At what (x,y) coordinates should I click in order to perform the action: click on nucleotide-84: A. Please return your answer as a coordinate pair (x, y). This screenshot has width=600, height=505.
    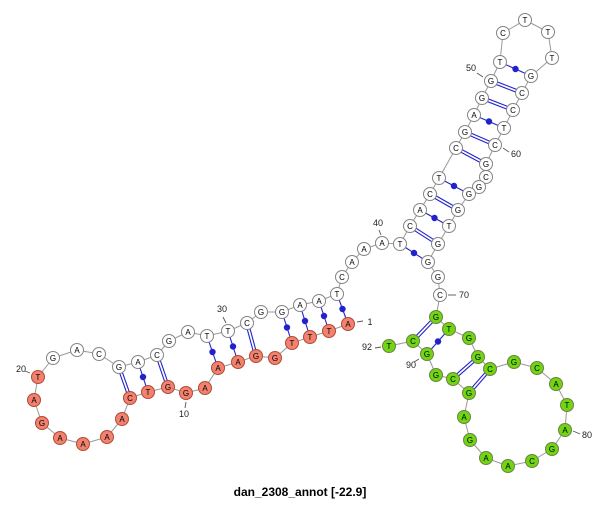
    Looking at the image, I should click on (486, 458).